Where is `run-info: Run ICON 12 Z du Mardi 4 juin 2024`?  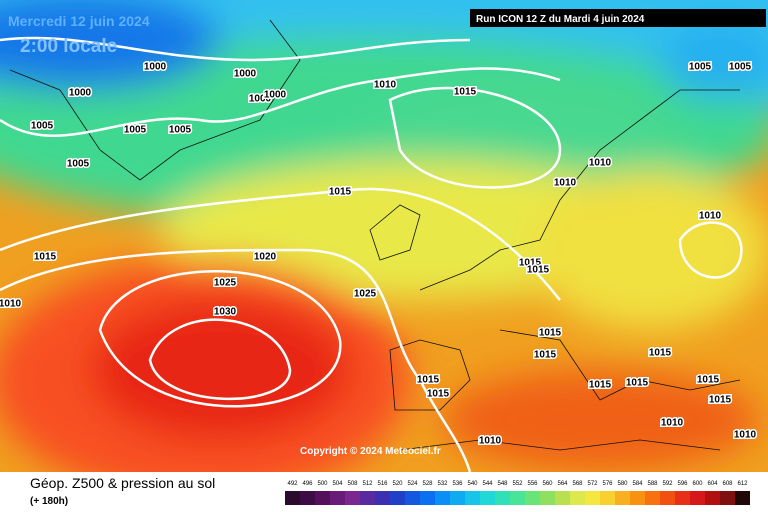 run-info: Run ICON 12 Z du Mardi 4 juin 2024 is located at coordinates (560, 19).